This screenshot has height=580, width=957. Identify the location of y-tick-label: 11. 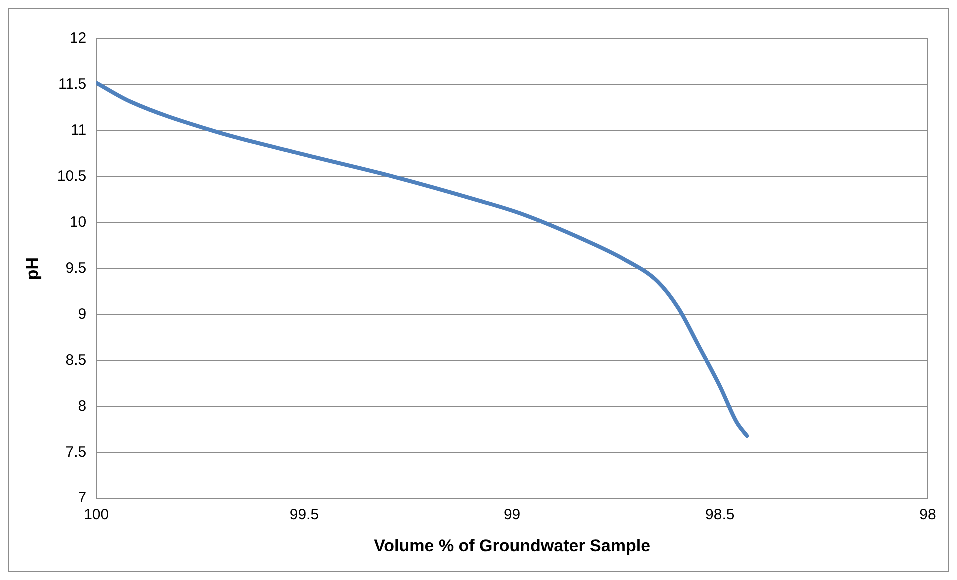
(79, 131).